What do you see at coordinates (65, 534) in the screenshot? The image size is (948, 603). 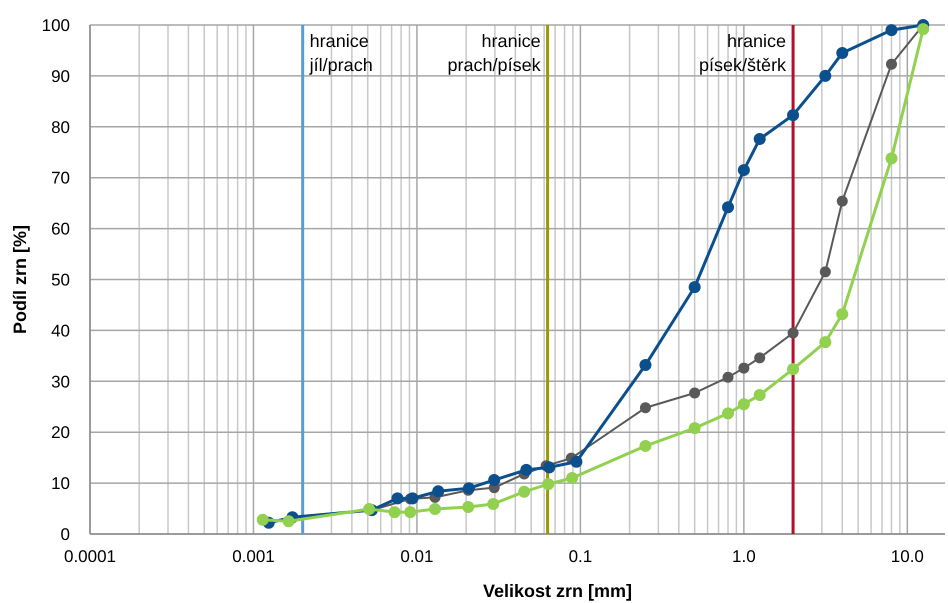 I see `y-tick-label: 0` at bounding box center [65, 534].